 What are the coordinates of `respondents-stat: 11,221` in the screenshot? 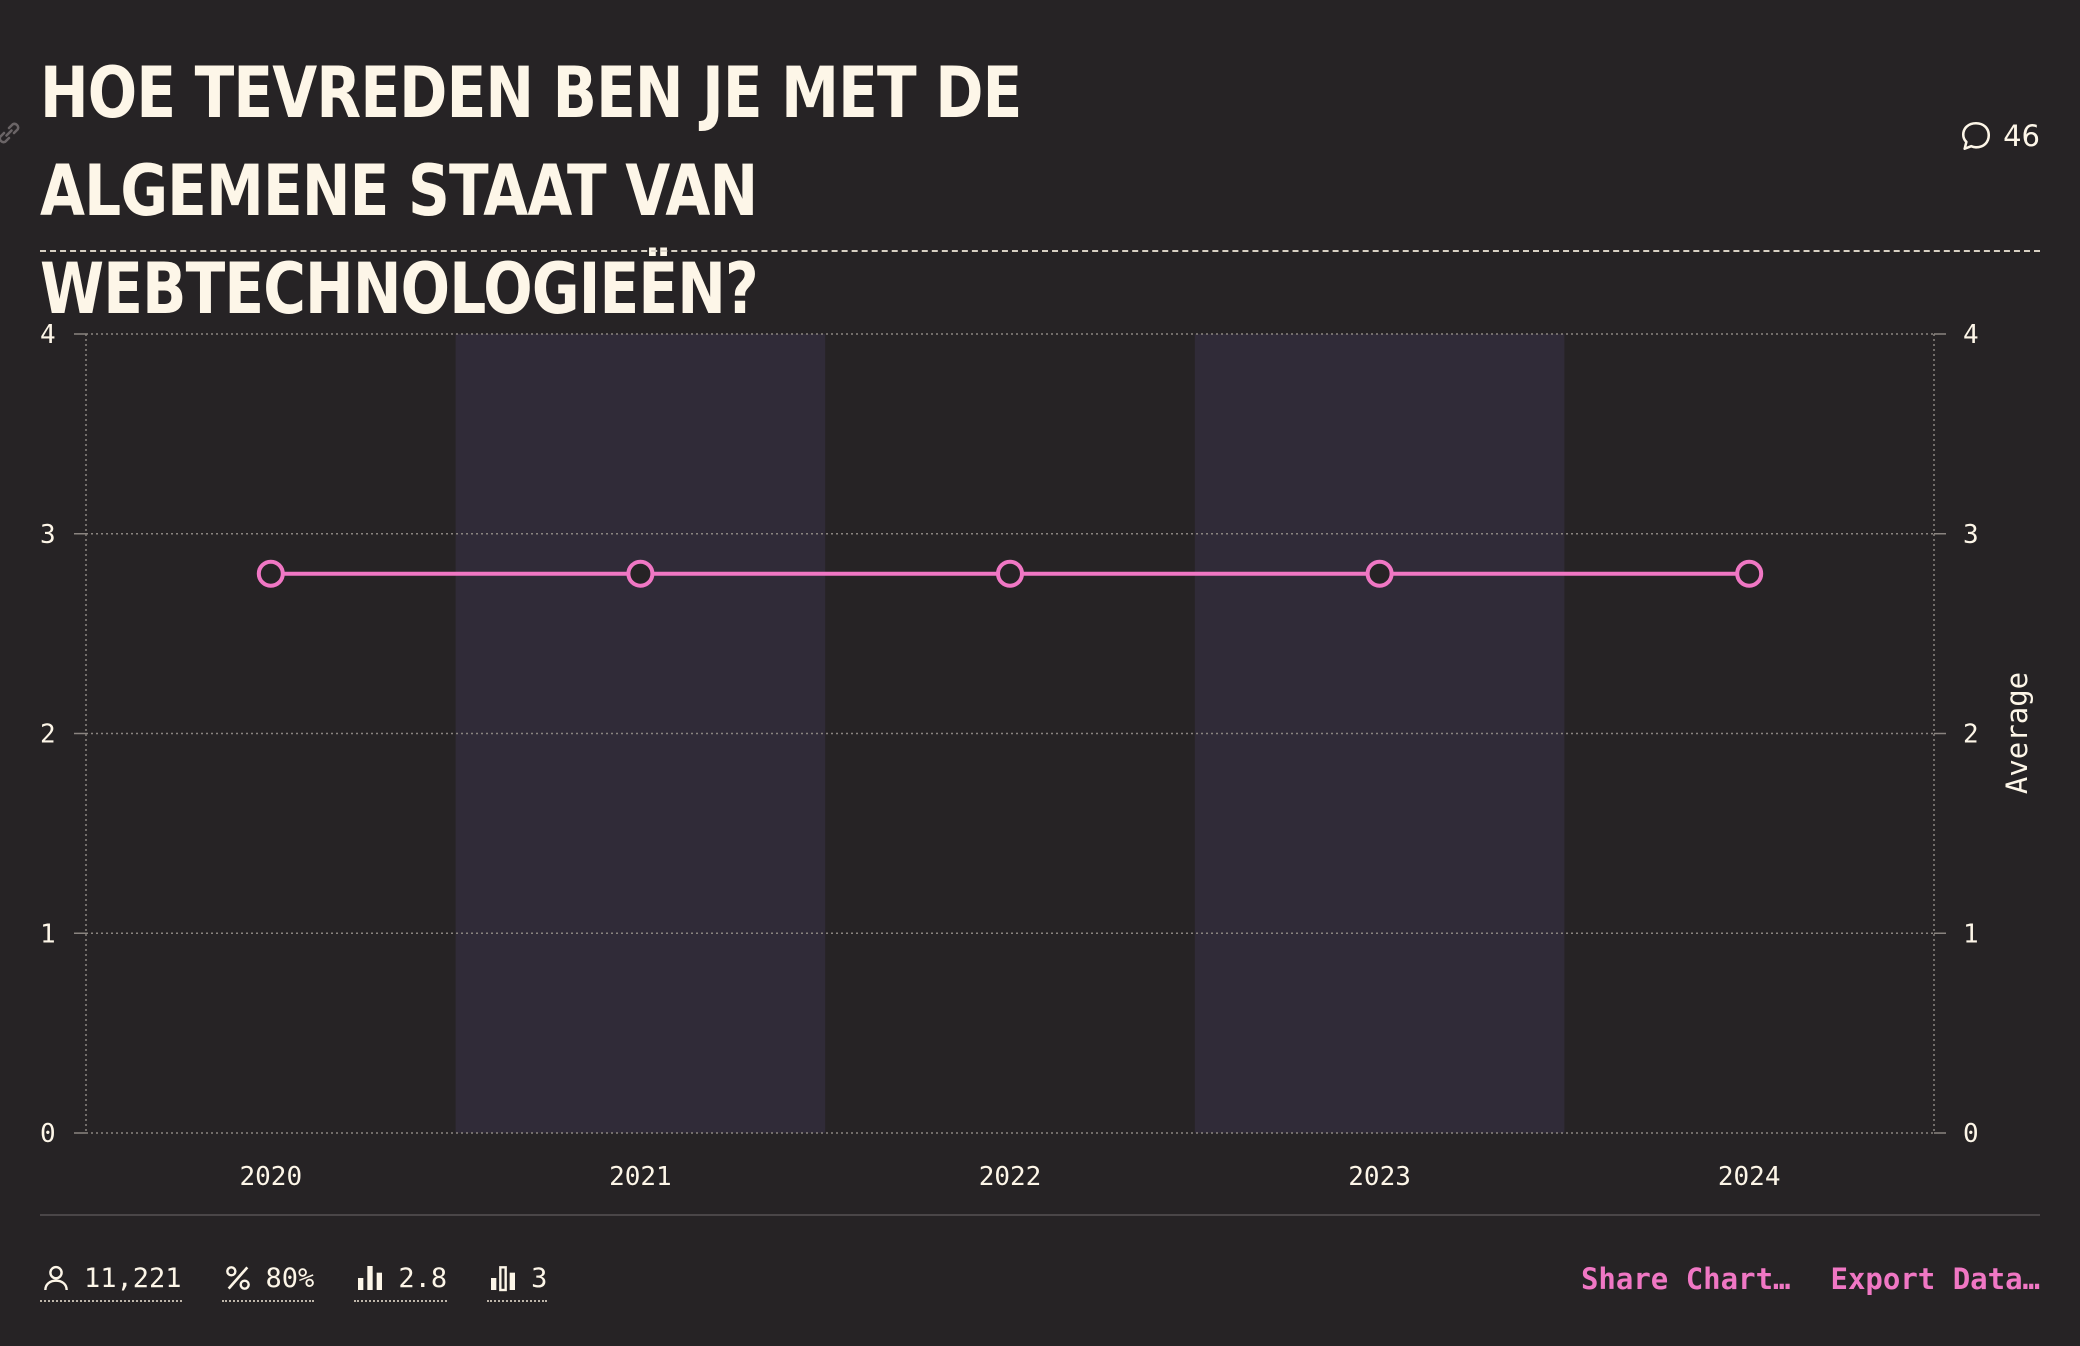 It's located at (111, 1282).